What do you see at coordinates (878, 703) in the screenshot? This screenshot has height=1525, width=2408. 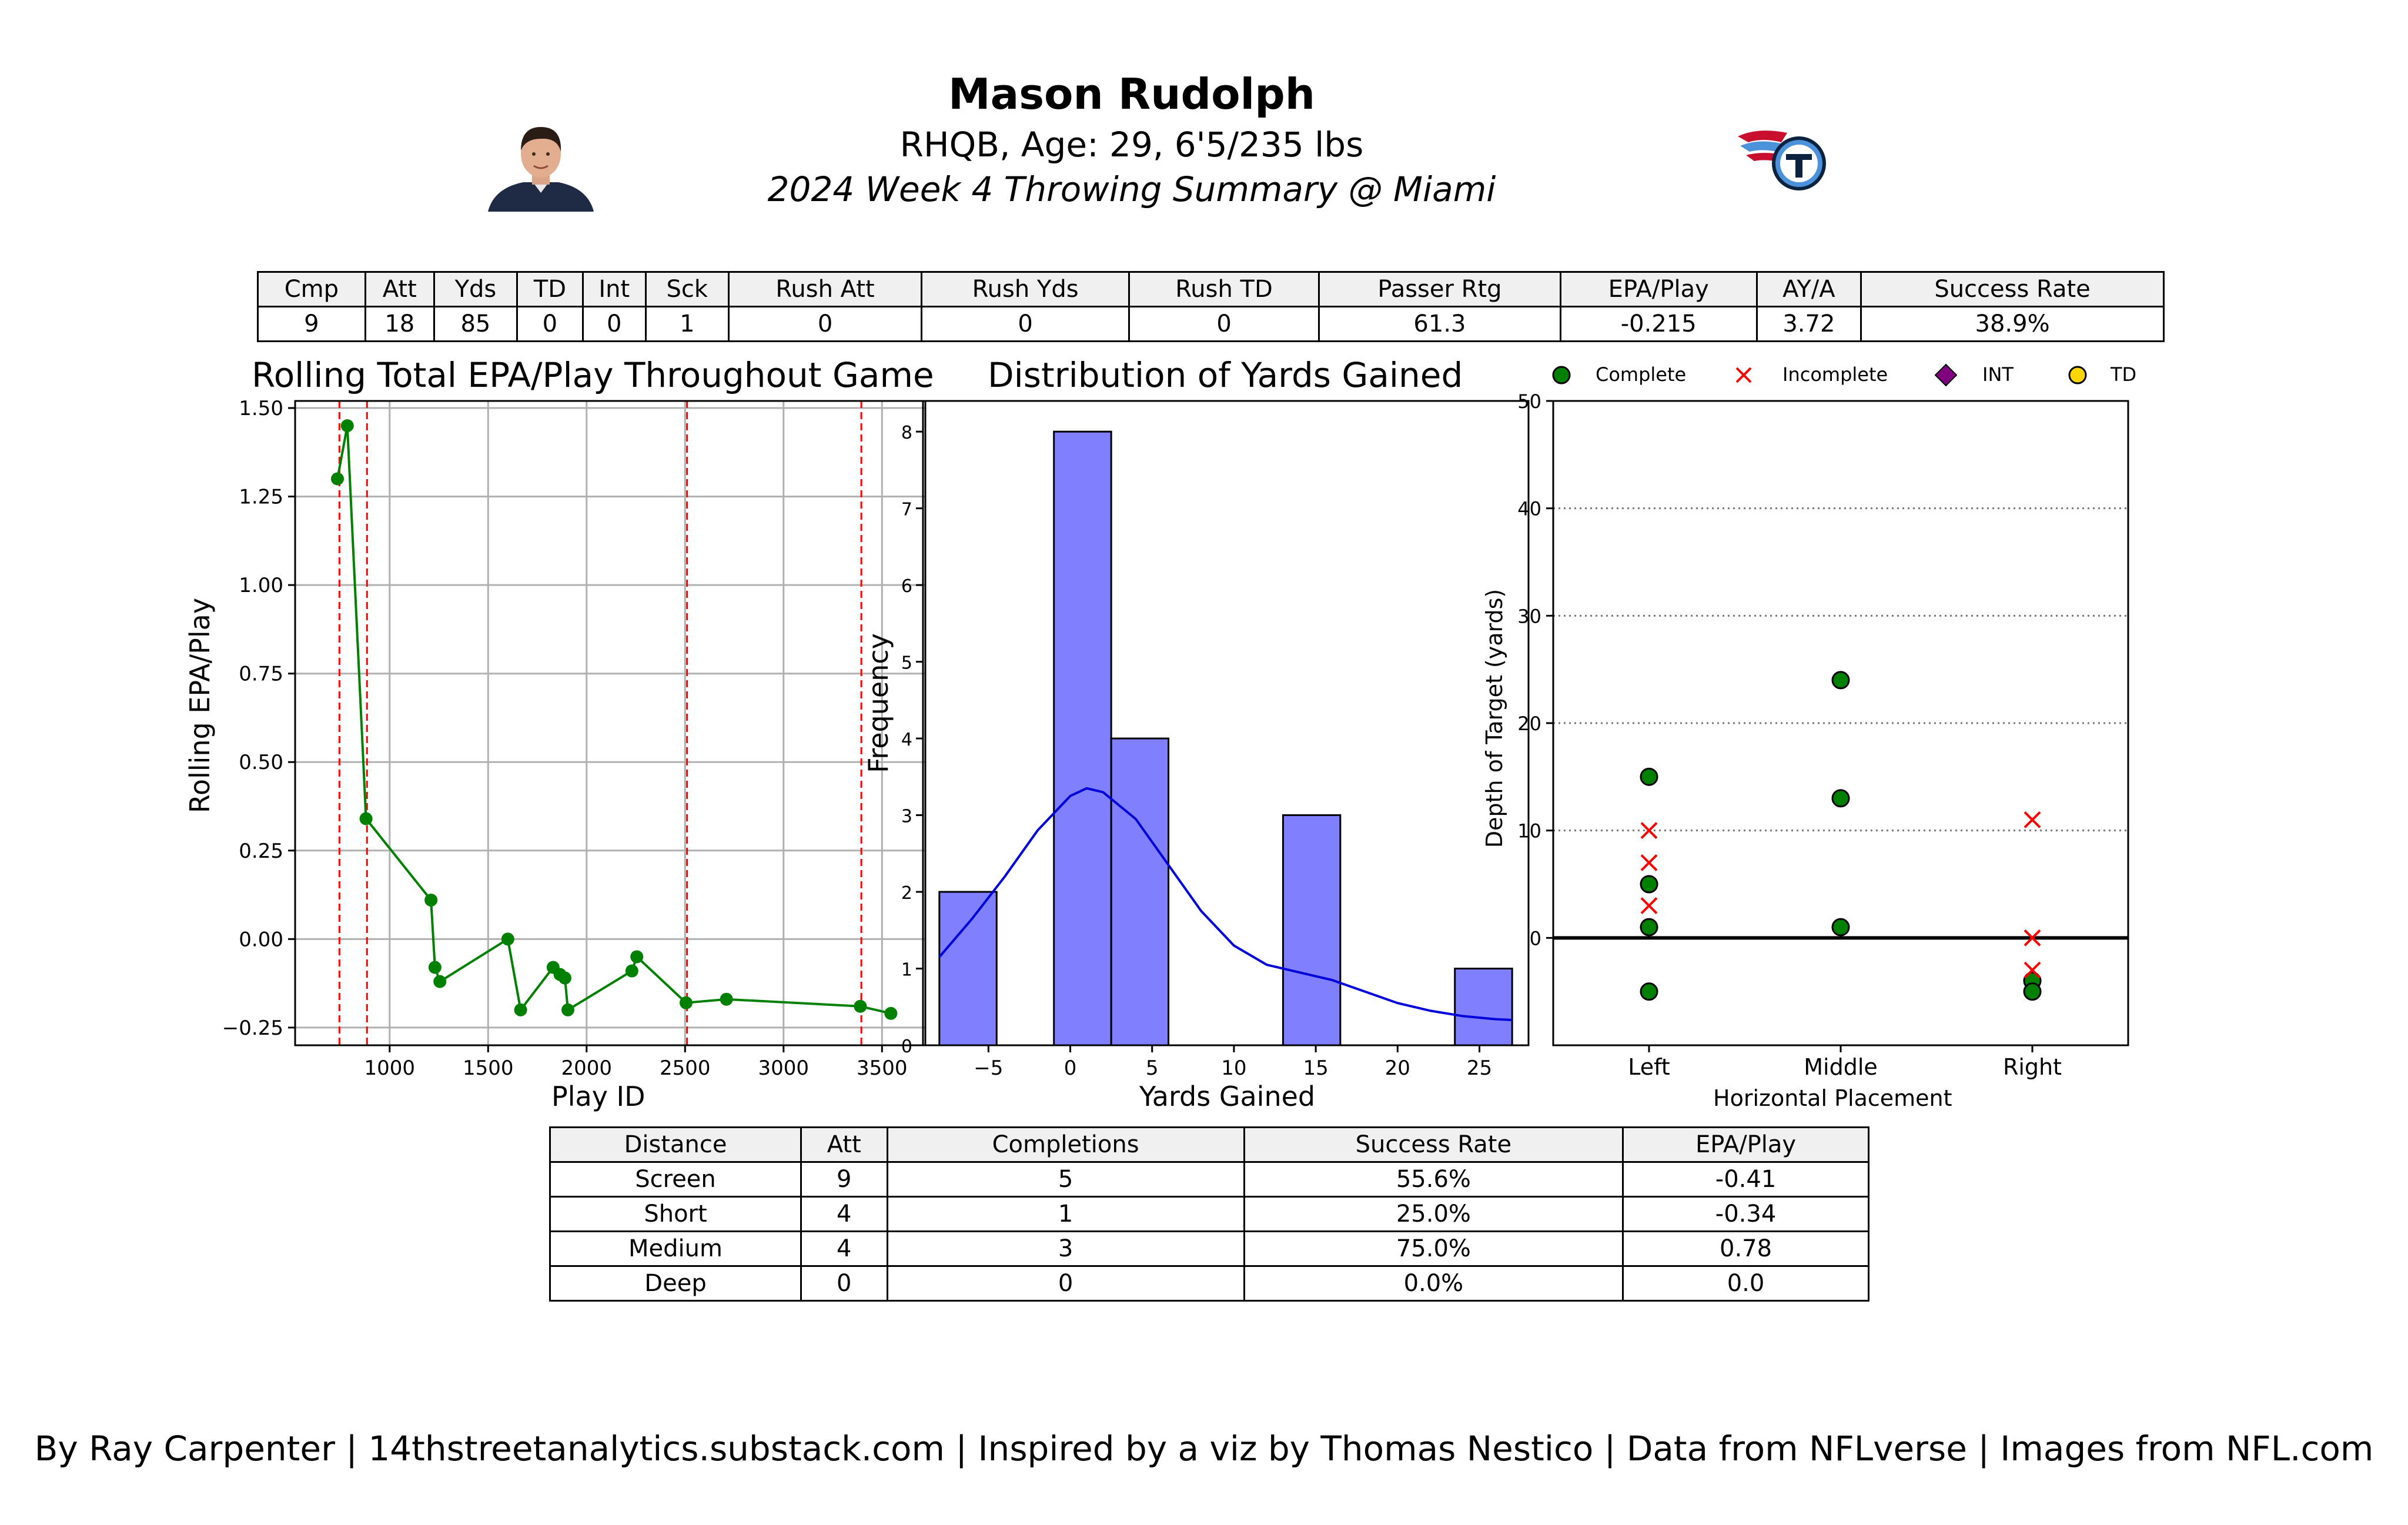 I see `yards-y-axis-label: Frequency` at bounding box center [878, 703].